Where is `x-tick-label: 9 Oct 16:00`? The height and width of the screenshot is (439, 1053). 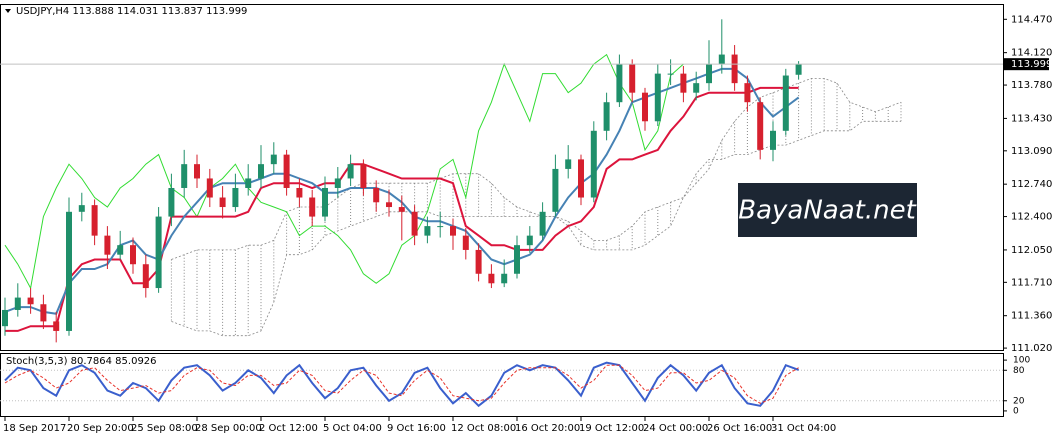
x-tick-label: 9 Oct 16:00 is located at coordinates (416, 428).